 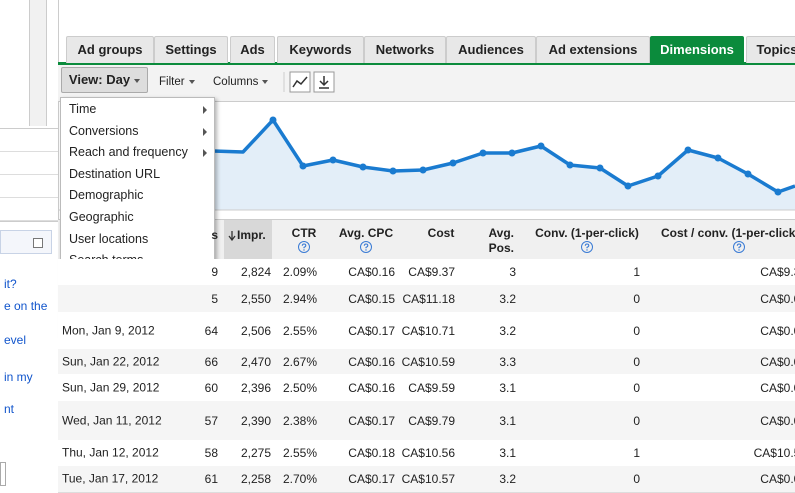 What do you see at coordinates (507, 479) in the screenshot?
I see `table-cell: 3.2` at bounding box center [507, 479].